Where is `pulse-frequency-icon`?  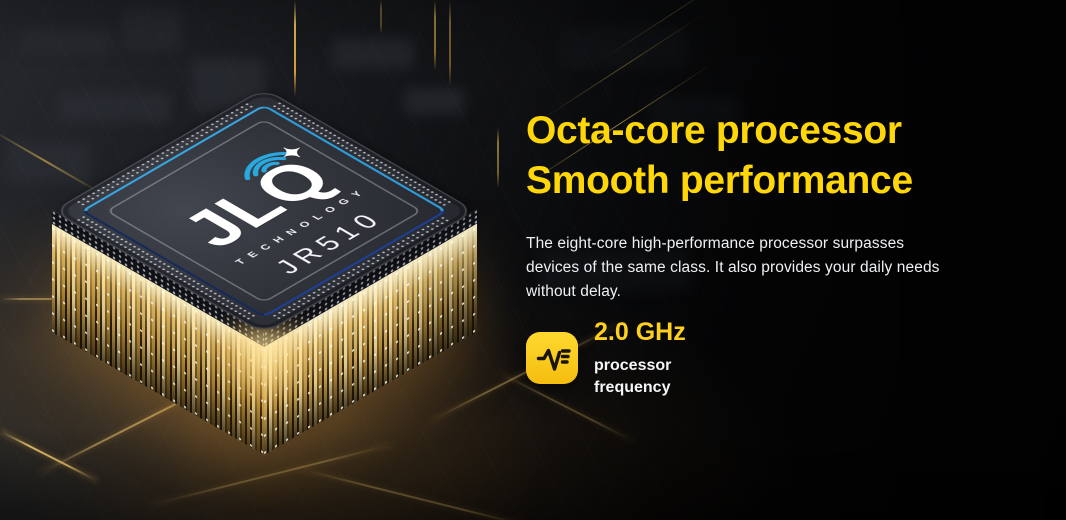 pulse-frequency-icon is located at coordinates (552, 358).